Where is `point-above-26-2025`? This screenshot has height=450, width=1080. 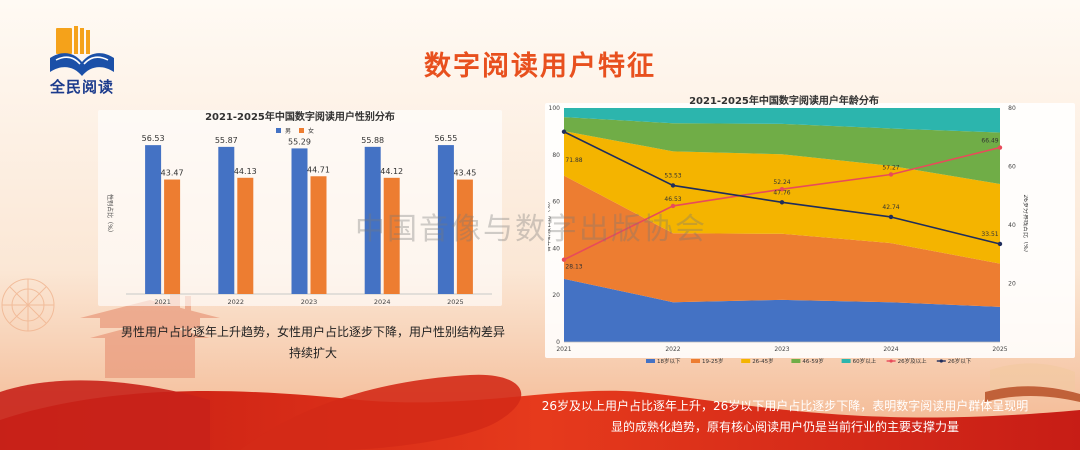
point-above-26-2025 is located at coordinates (1000, 147).